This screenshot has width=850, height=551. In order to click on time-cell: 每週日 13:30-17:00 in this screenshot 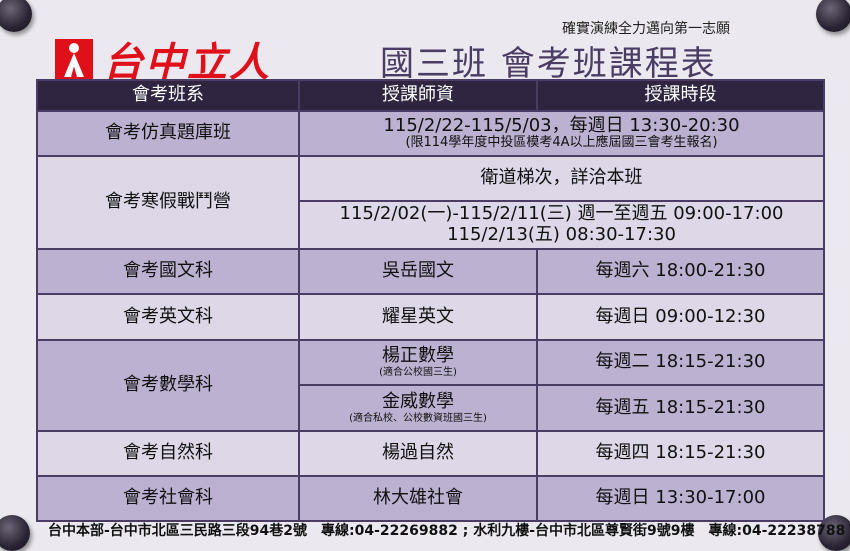, I will do `click(680, 498)`.